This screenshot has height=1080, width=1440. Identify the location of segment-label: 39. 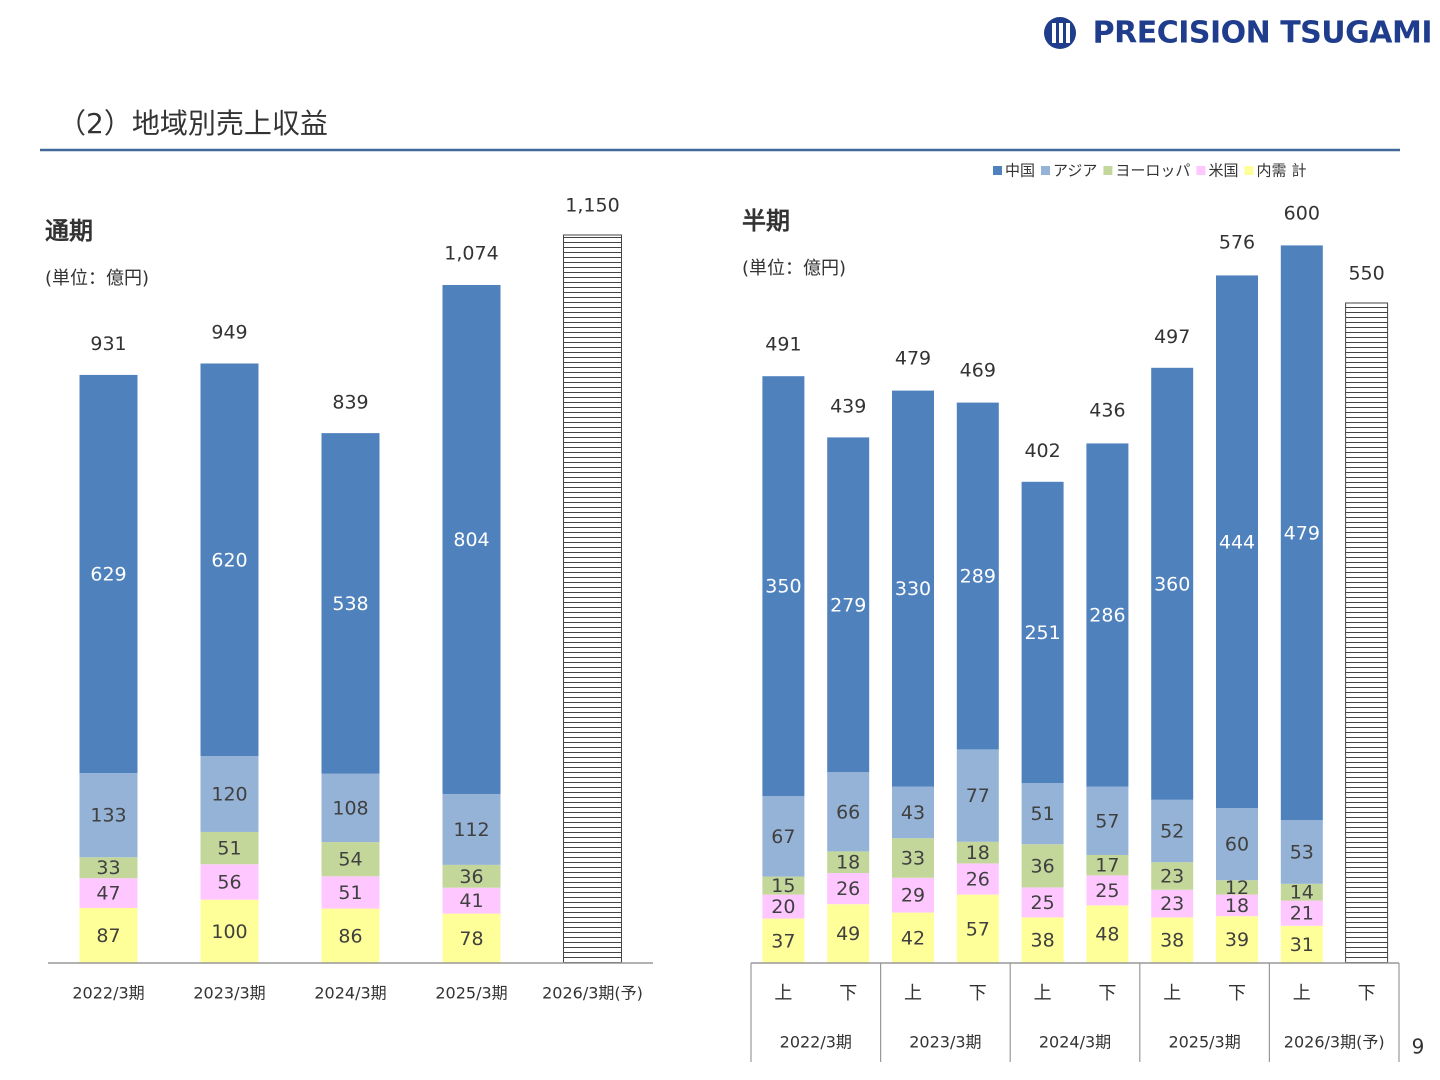
(1237, 940).